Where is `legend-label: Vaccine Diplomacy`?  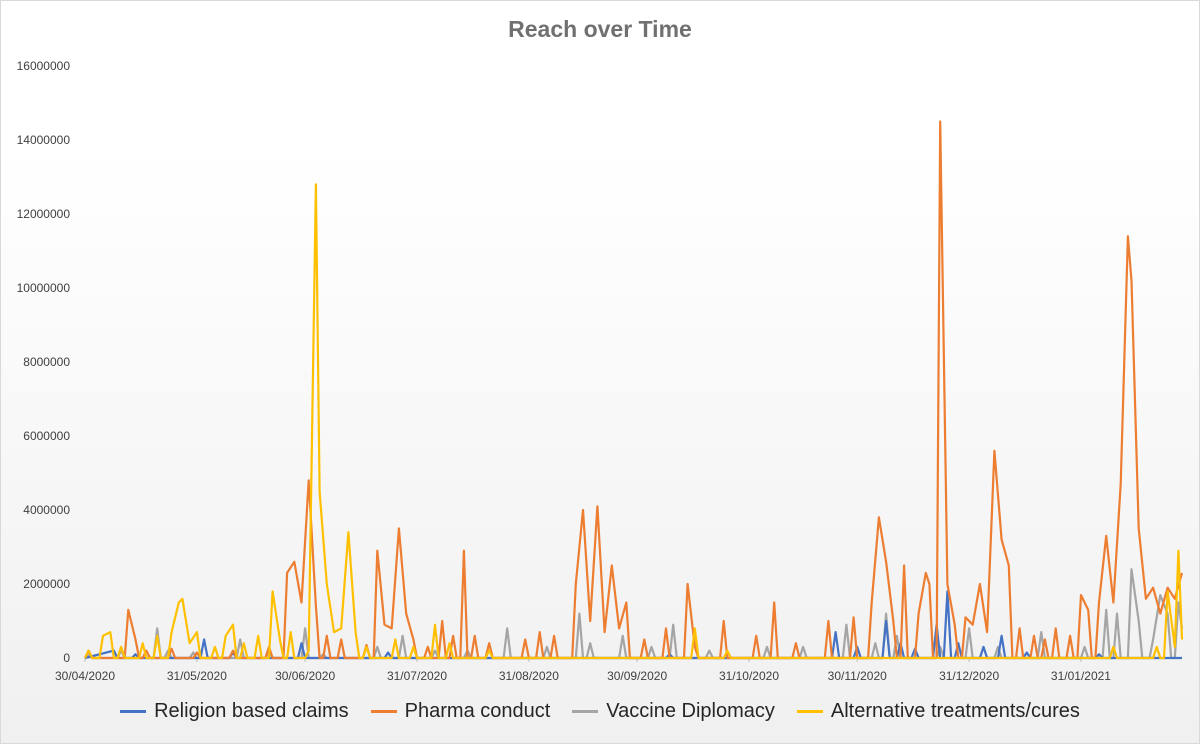 legend-label: Vaccine Diplomacy is located at coordinates (690, 711).